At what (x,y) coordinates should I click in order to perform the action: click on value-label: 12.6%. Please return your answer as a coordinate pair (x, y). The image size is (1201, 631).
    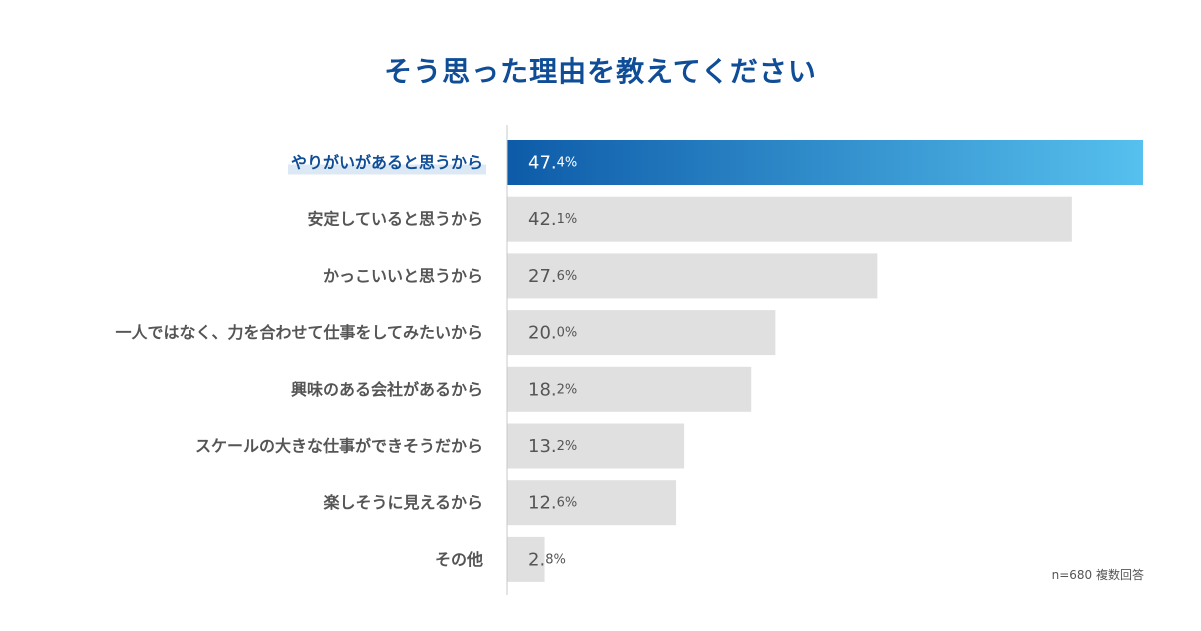
    Looking at the image, I should click on (552, 502).